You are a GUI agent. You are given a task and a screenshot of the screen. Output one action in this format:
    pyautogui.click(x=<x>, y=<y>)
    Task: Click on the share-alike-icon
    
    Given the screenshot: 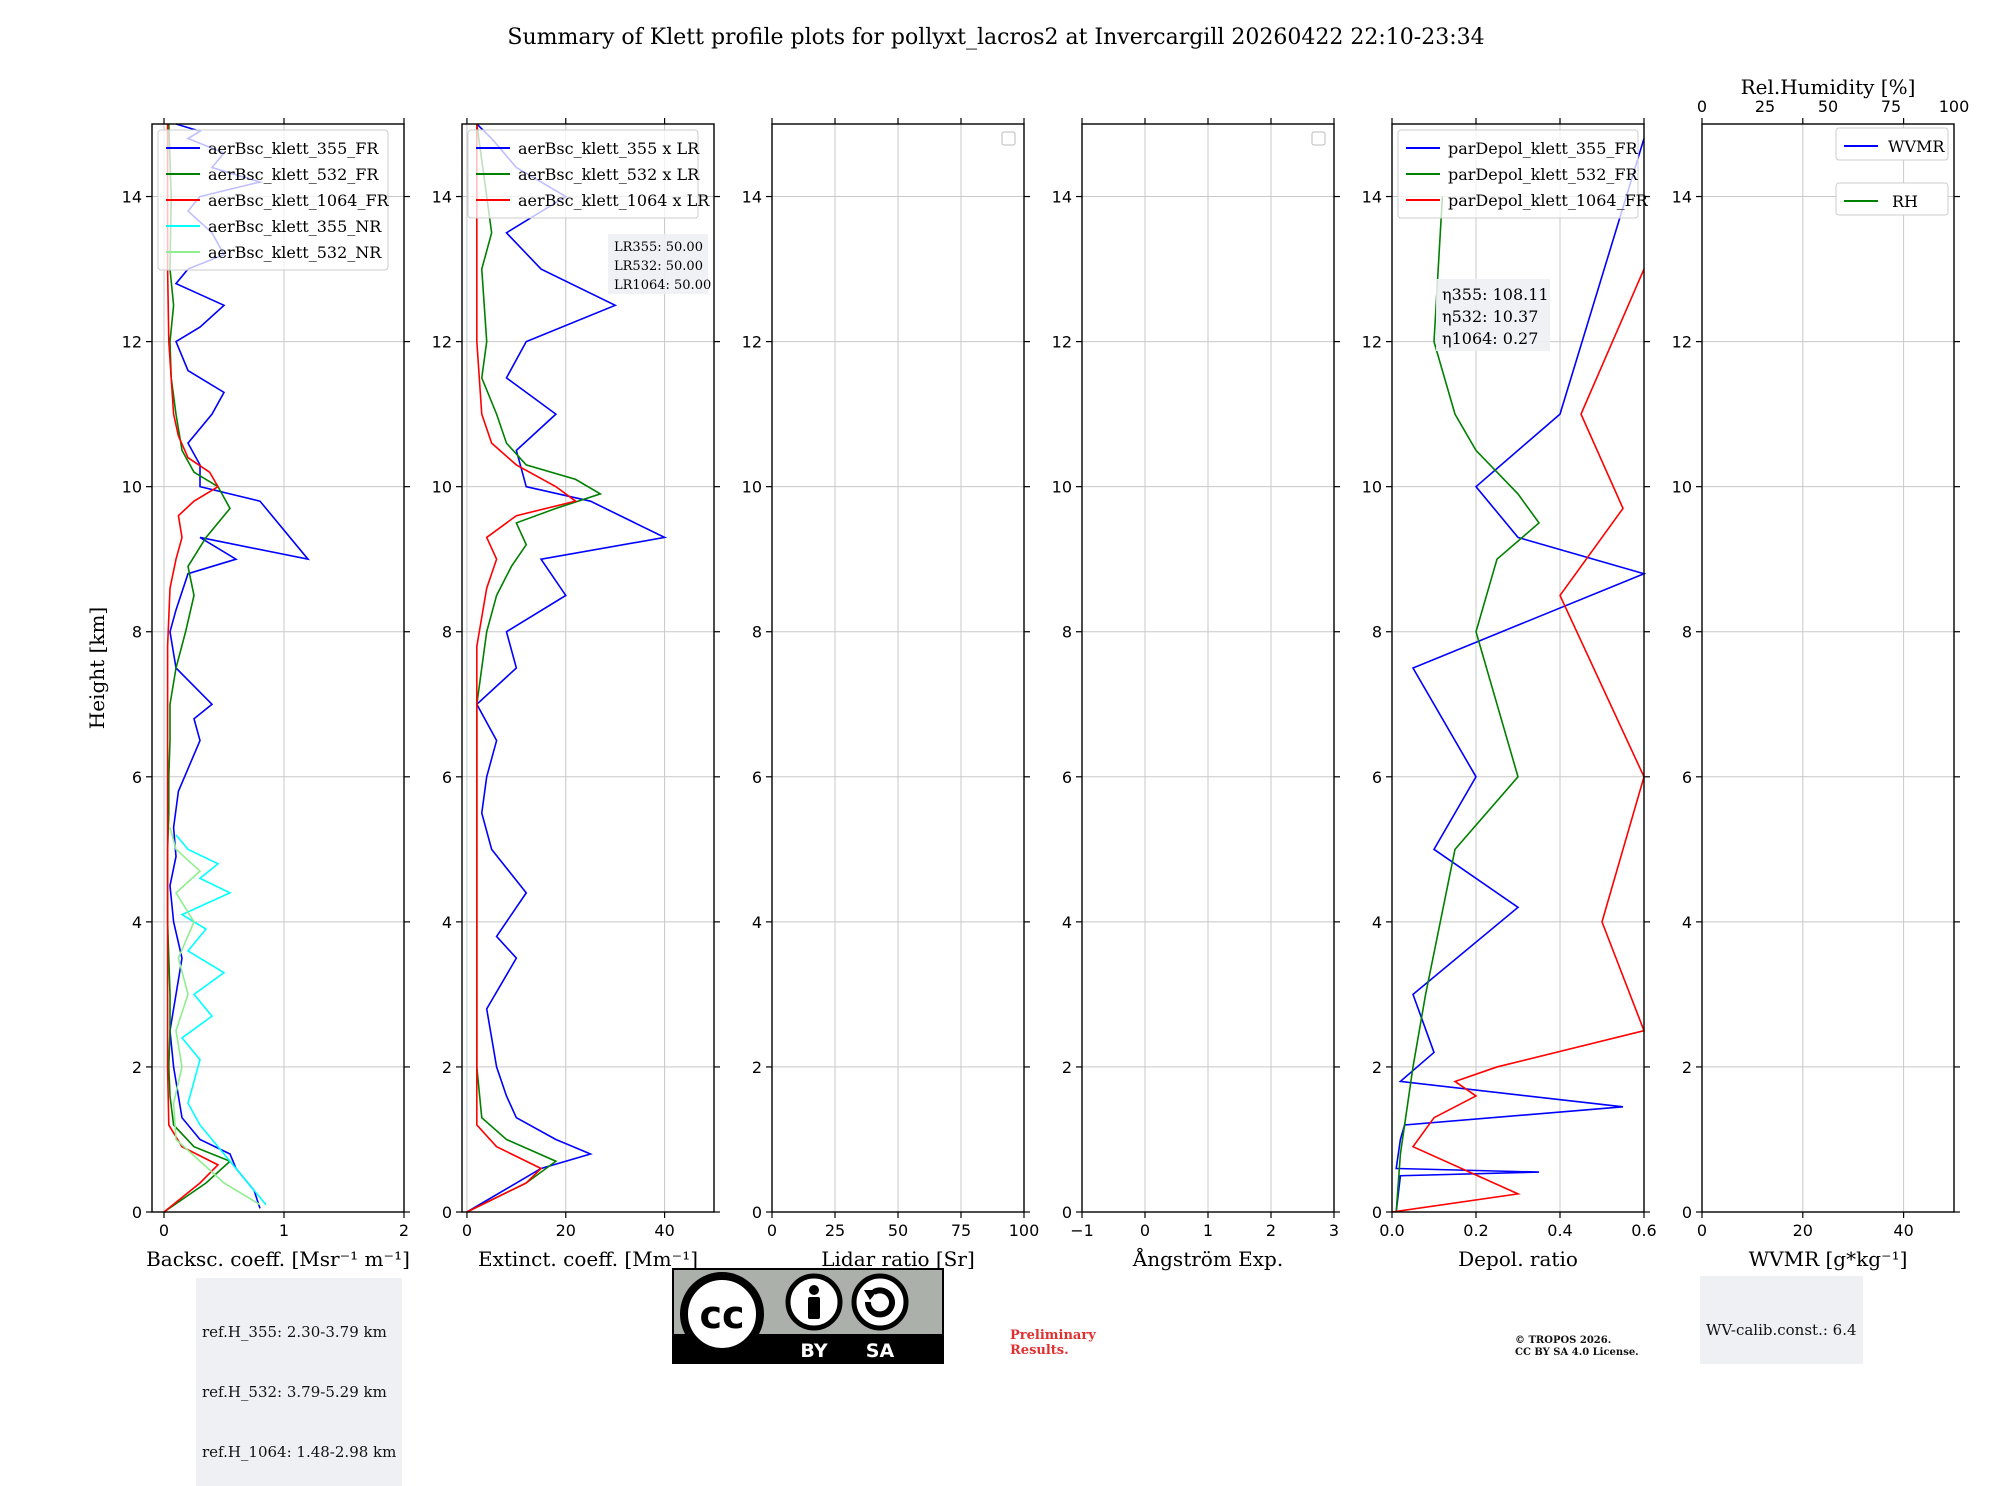 What is the action you would take?
    pyautogui.click(x=880, y=1302)
    